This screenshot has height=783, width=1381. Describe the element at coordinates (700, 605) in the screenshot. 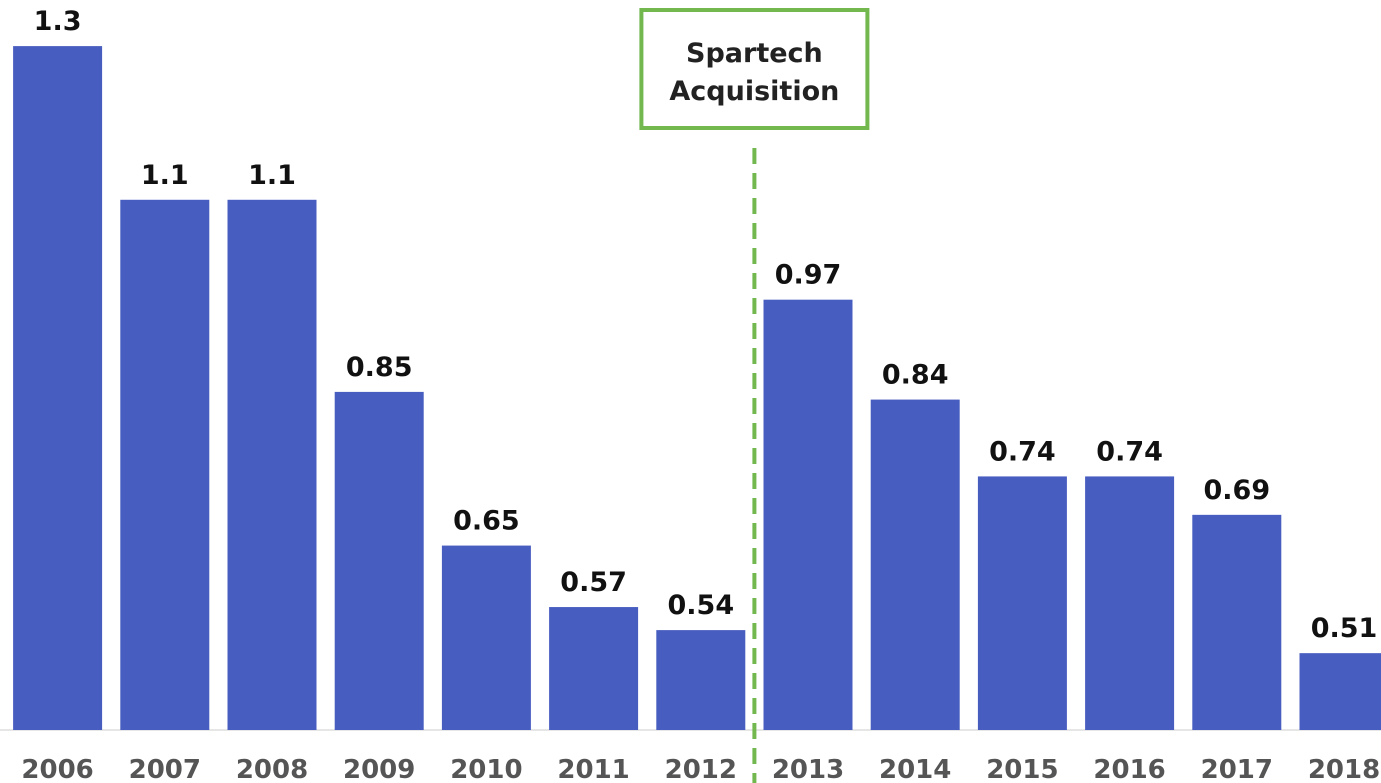

I see `value-label: 0.54` at that location.